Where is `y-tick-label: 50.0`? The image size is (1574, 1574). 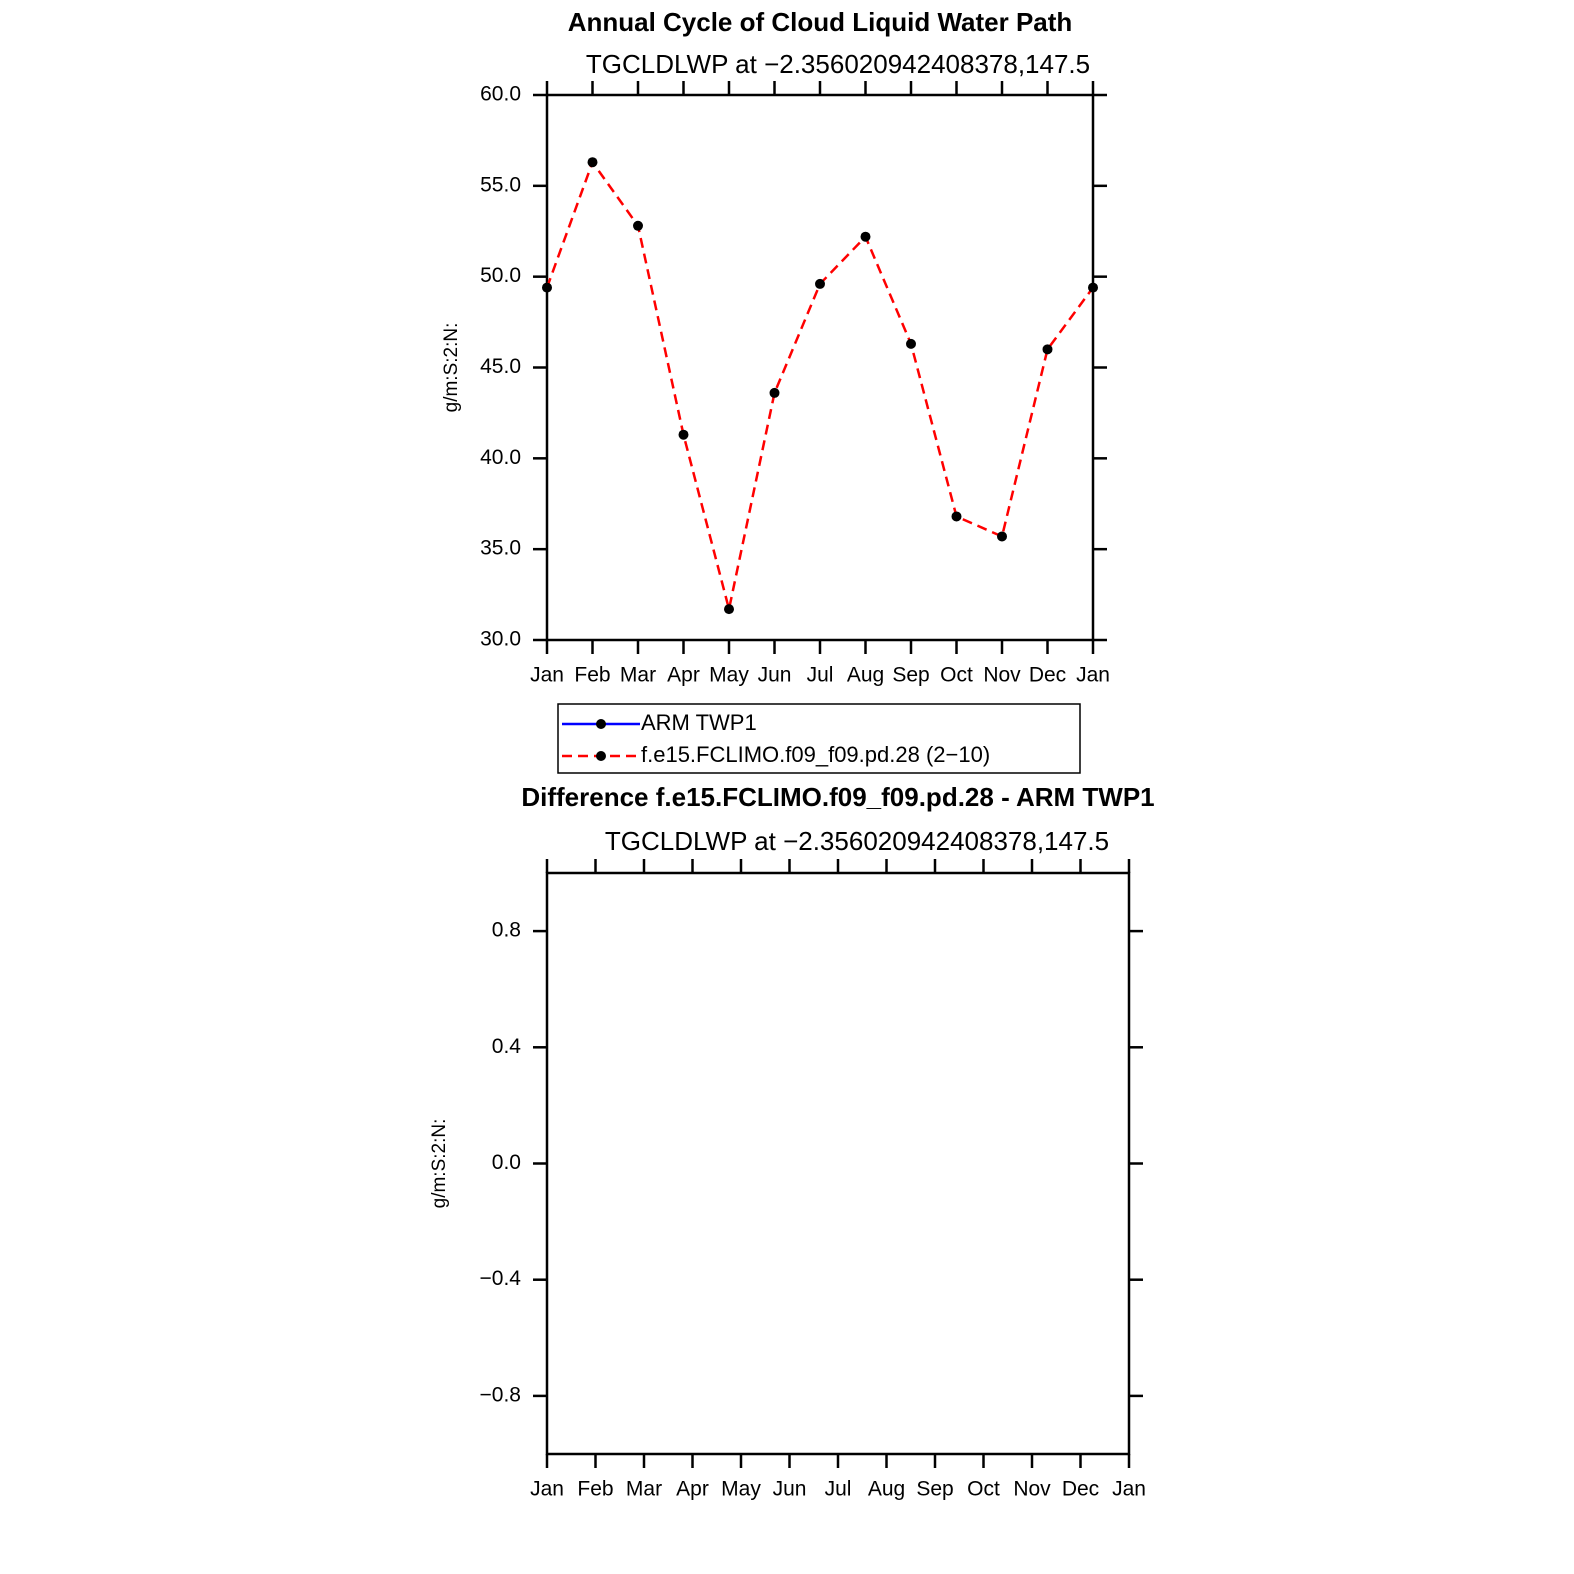 y-tick-label: 50.0 is located at coordinates (500, 275).